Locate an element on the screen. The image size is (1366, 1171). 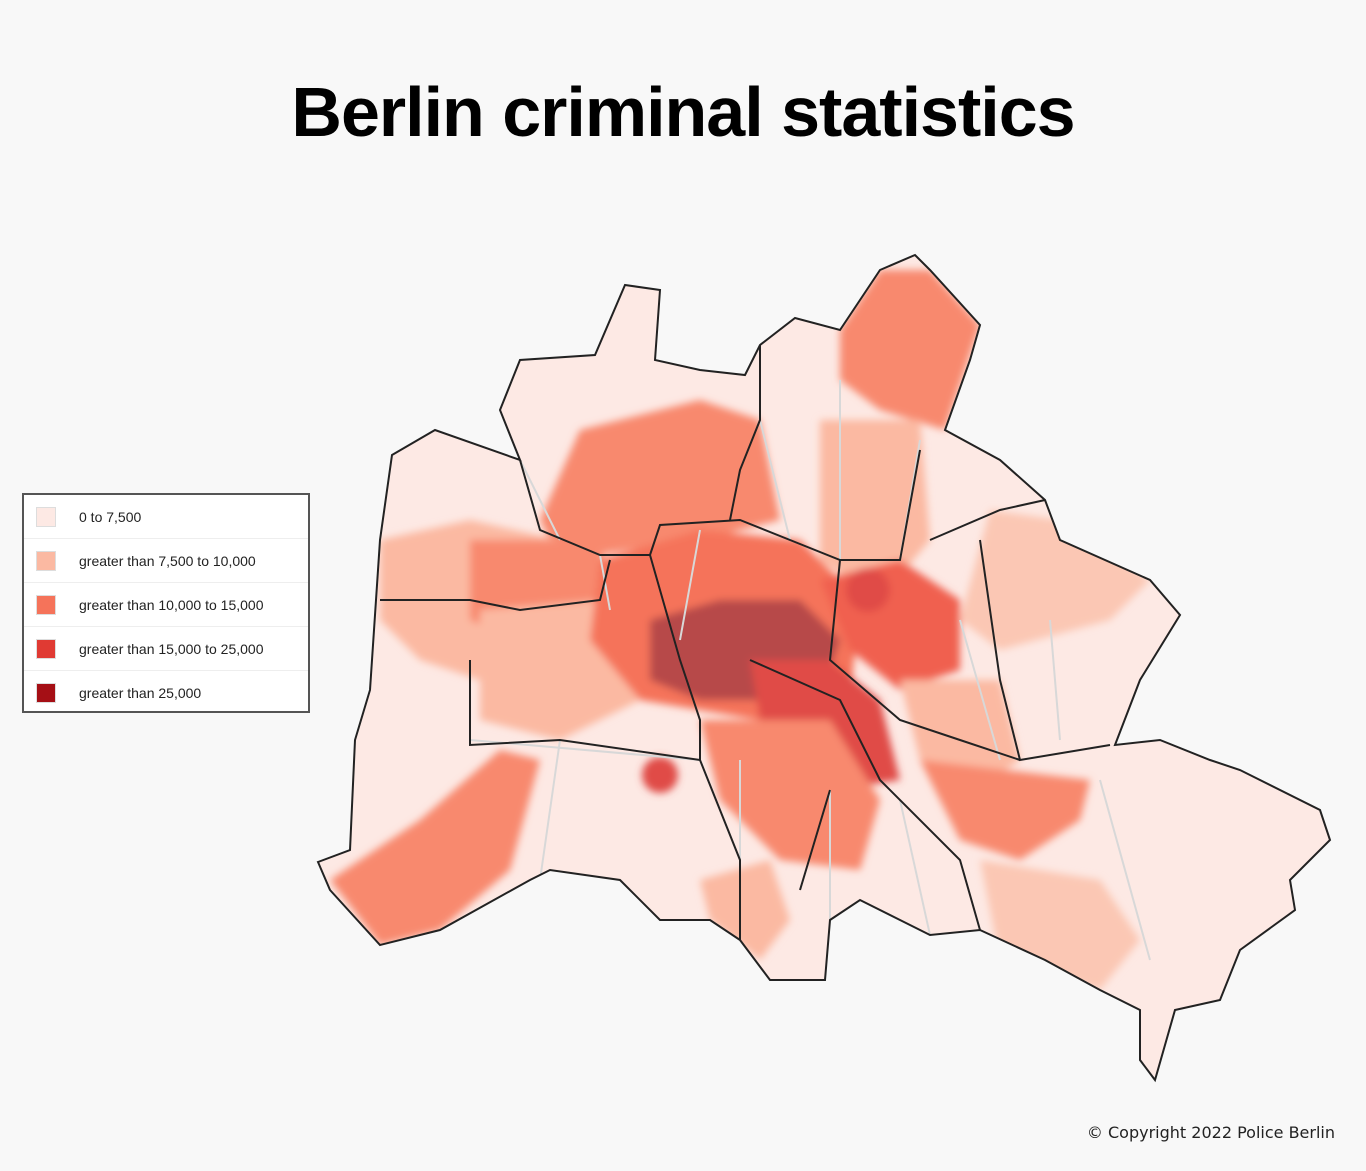
title: Berlin criminal statistics is located at coordinates (683, 112).